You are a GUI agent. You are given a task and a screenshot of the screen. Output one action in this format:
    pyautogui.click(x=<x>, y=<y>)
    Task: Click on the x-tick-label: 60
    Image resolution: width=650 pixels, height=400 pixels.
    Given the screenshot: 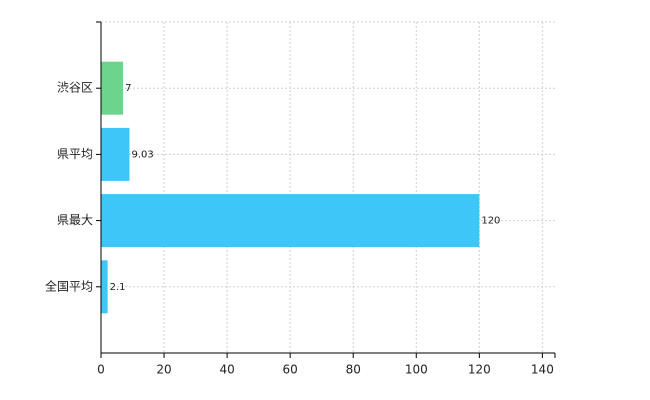 What is the action you would take?
    pyautogui.click(x=290, y=370)
    